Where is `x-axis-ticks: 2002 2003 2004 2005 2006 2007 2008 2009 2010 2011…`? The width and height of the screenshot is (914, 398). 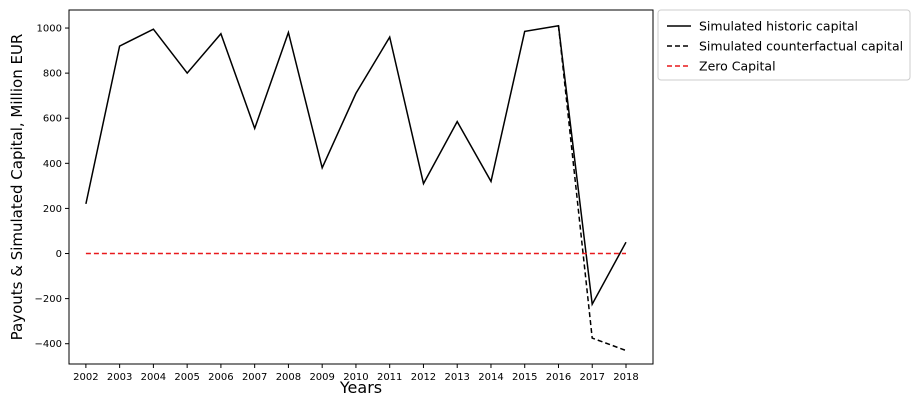
x-axis-ticks: 2002 2003 2004 2005 2006 2007 2008 2009 2010 2011… is located at coordinates (356, 373).